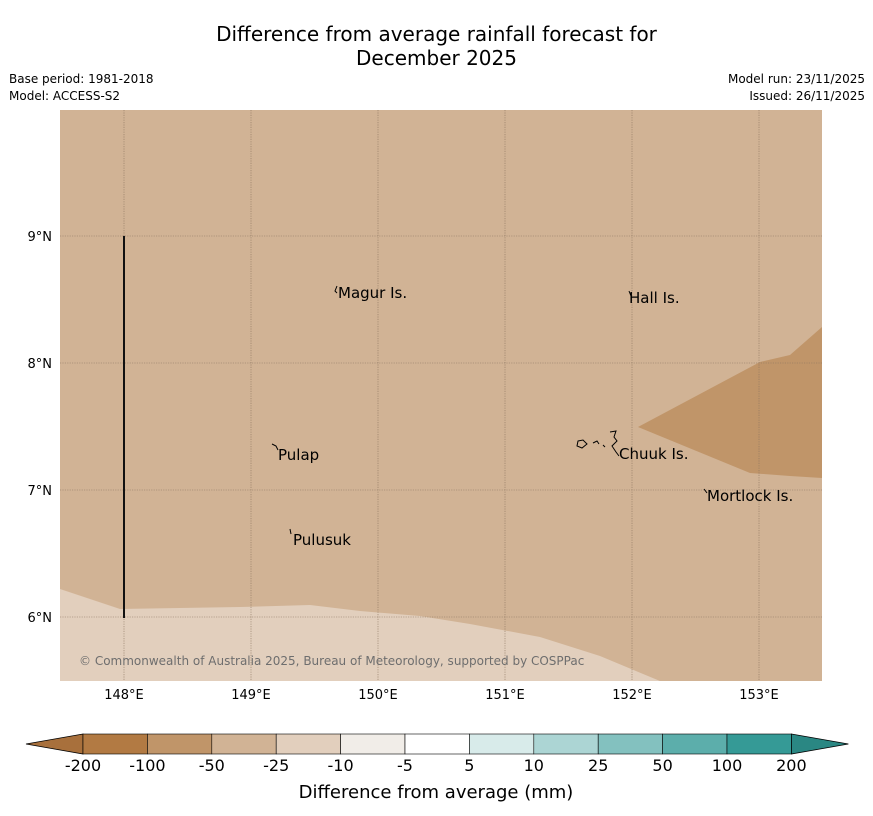  I want to click on lon-tick-label: 150°E, so click(378, 695).